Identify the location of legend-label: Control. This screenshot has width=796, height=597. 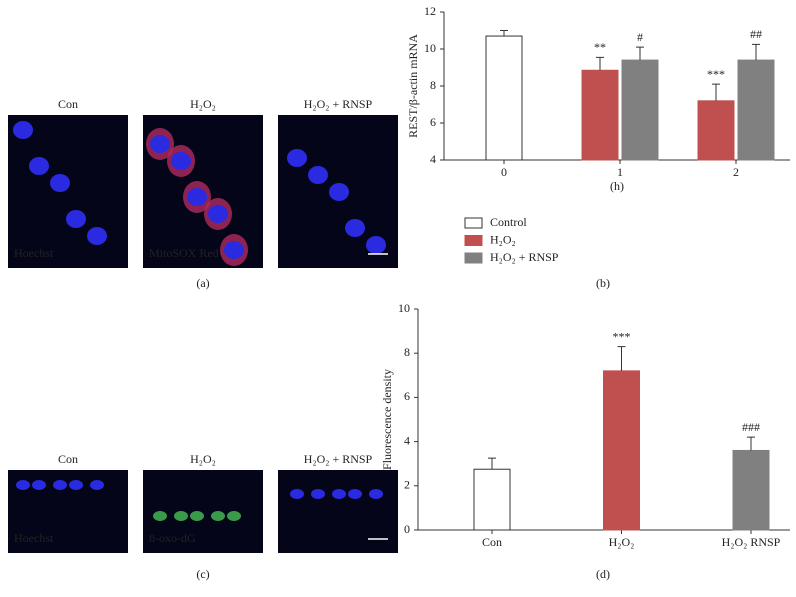
(508, 222).